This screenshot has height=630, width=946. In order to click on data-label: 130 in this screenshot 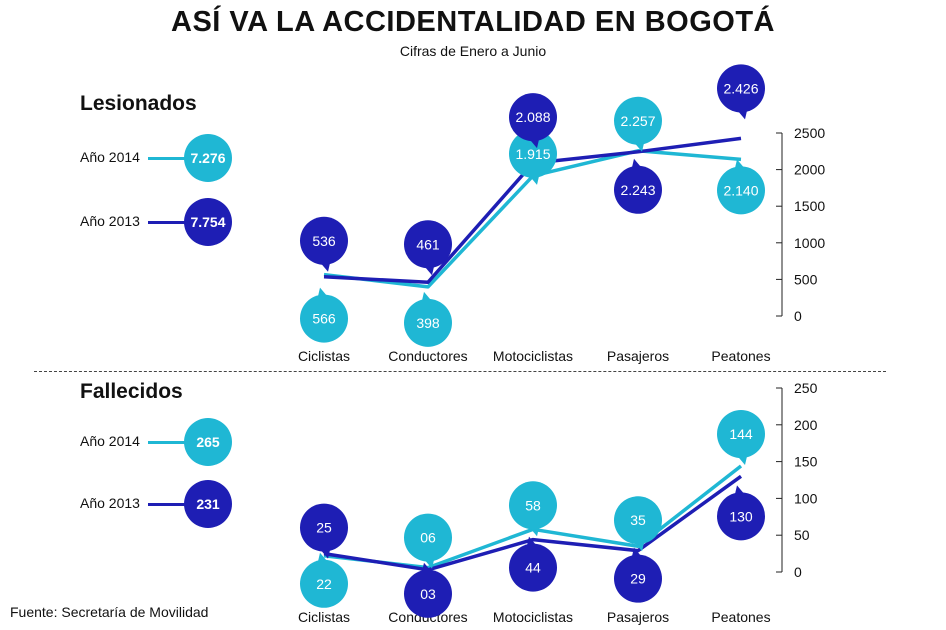, I will do `click(741, 516)`.